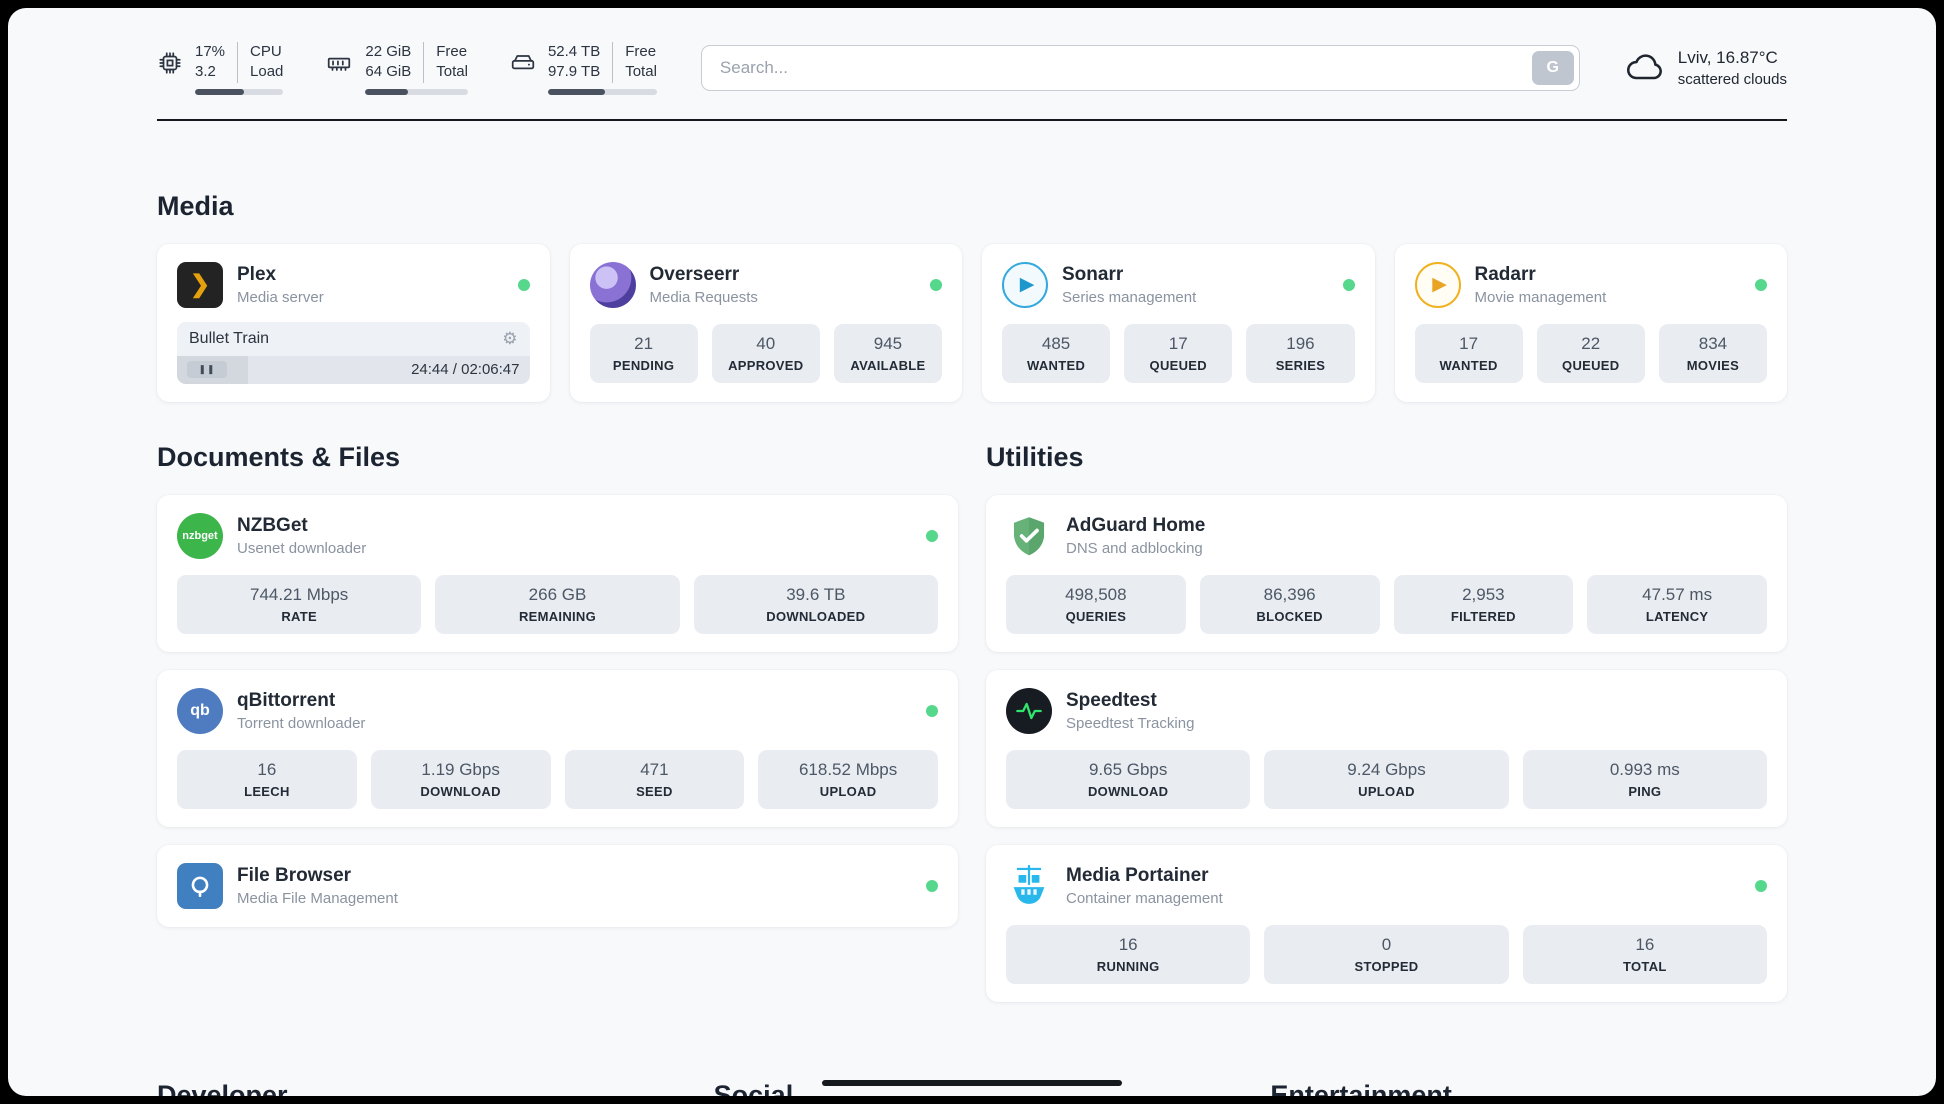  What do you see at coordinates (1705, 68) in the screenshot?
I see `weather-widget: Lviv, 16.87°C scattered clouds` at bounding box center [1705, 68].